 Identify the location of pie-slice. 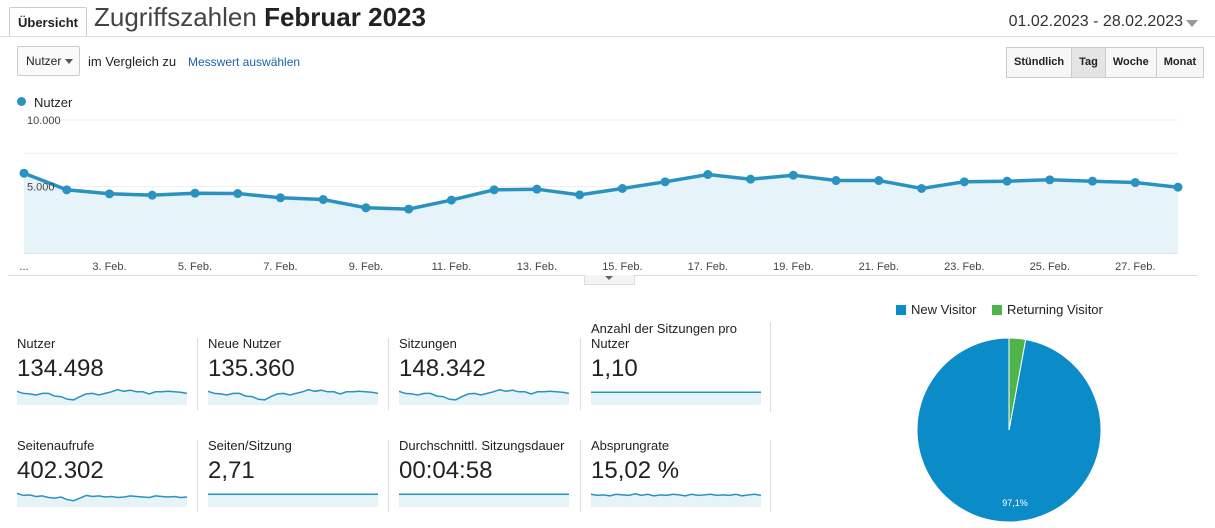
(1017, 384).